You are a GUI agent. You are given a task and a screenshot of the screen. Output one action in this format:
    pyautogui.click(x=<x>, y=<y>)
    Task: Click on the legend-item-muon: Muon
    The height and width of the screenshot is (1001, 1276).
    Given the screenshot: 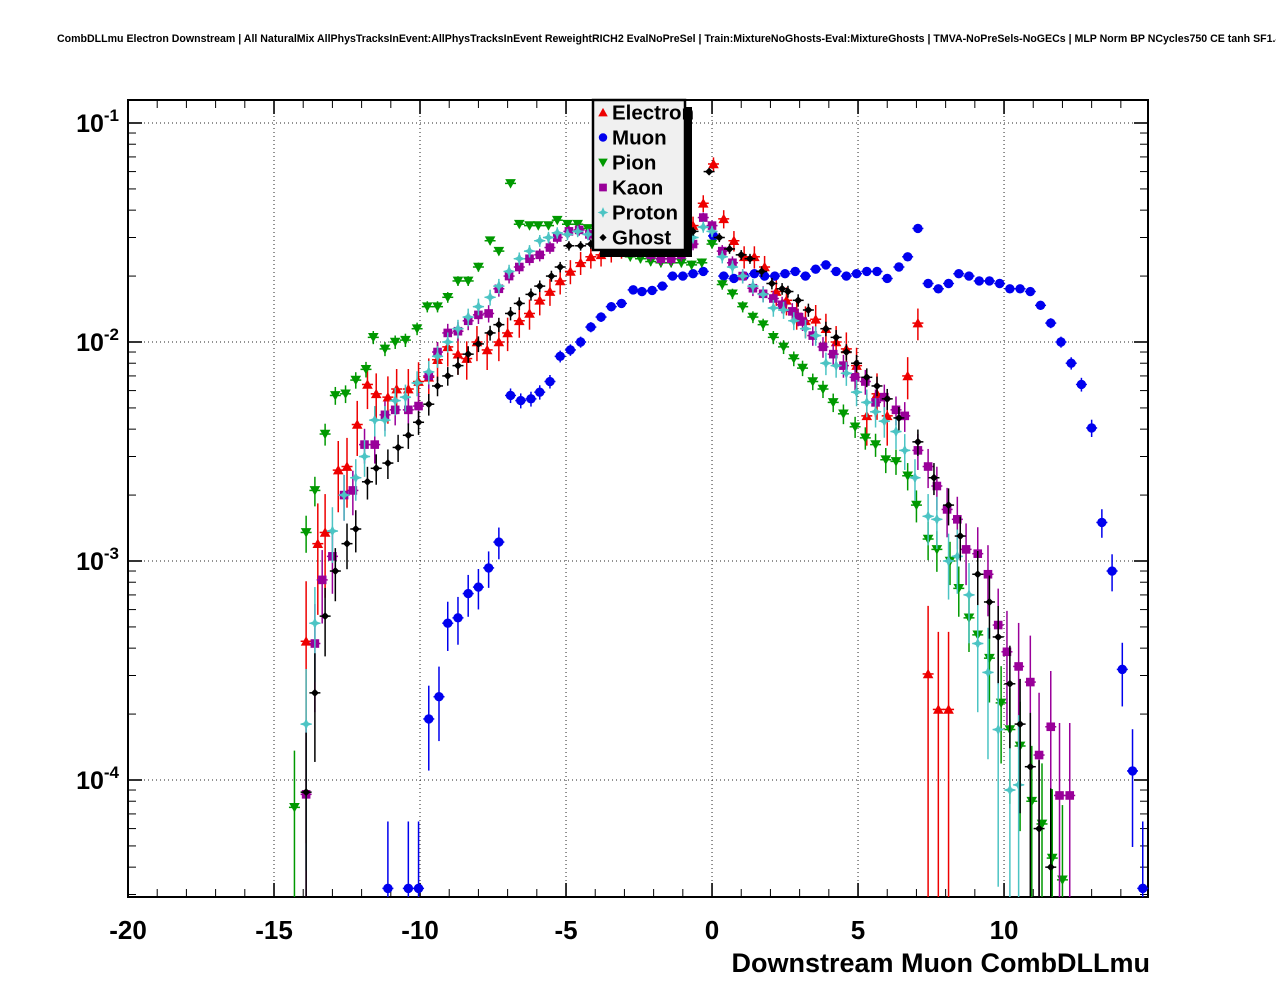 What is the action you would take?
    pyautogui.click(x=632, y=138)
    